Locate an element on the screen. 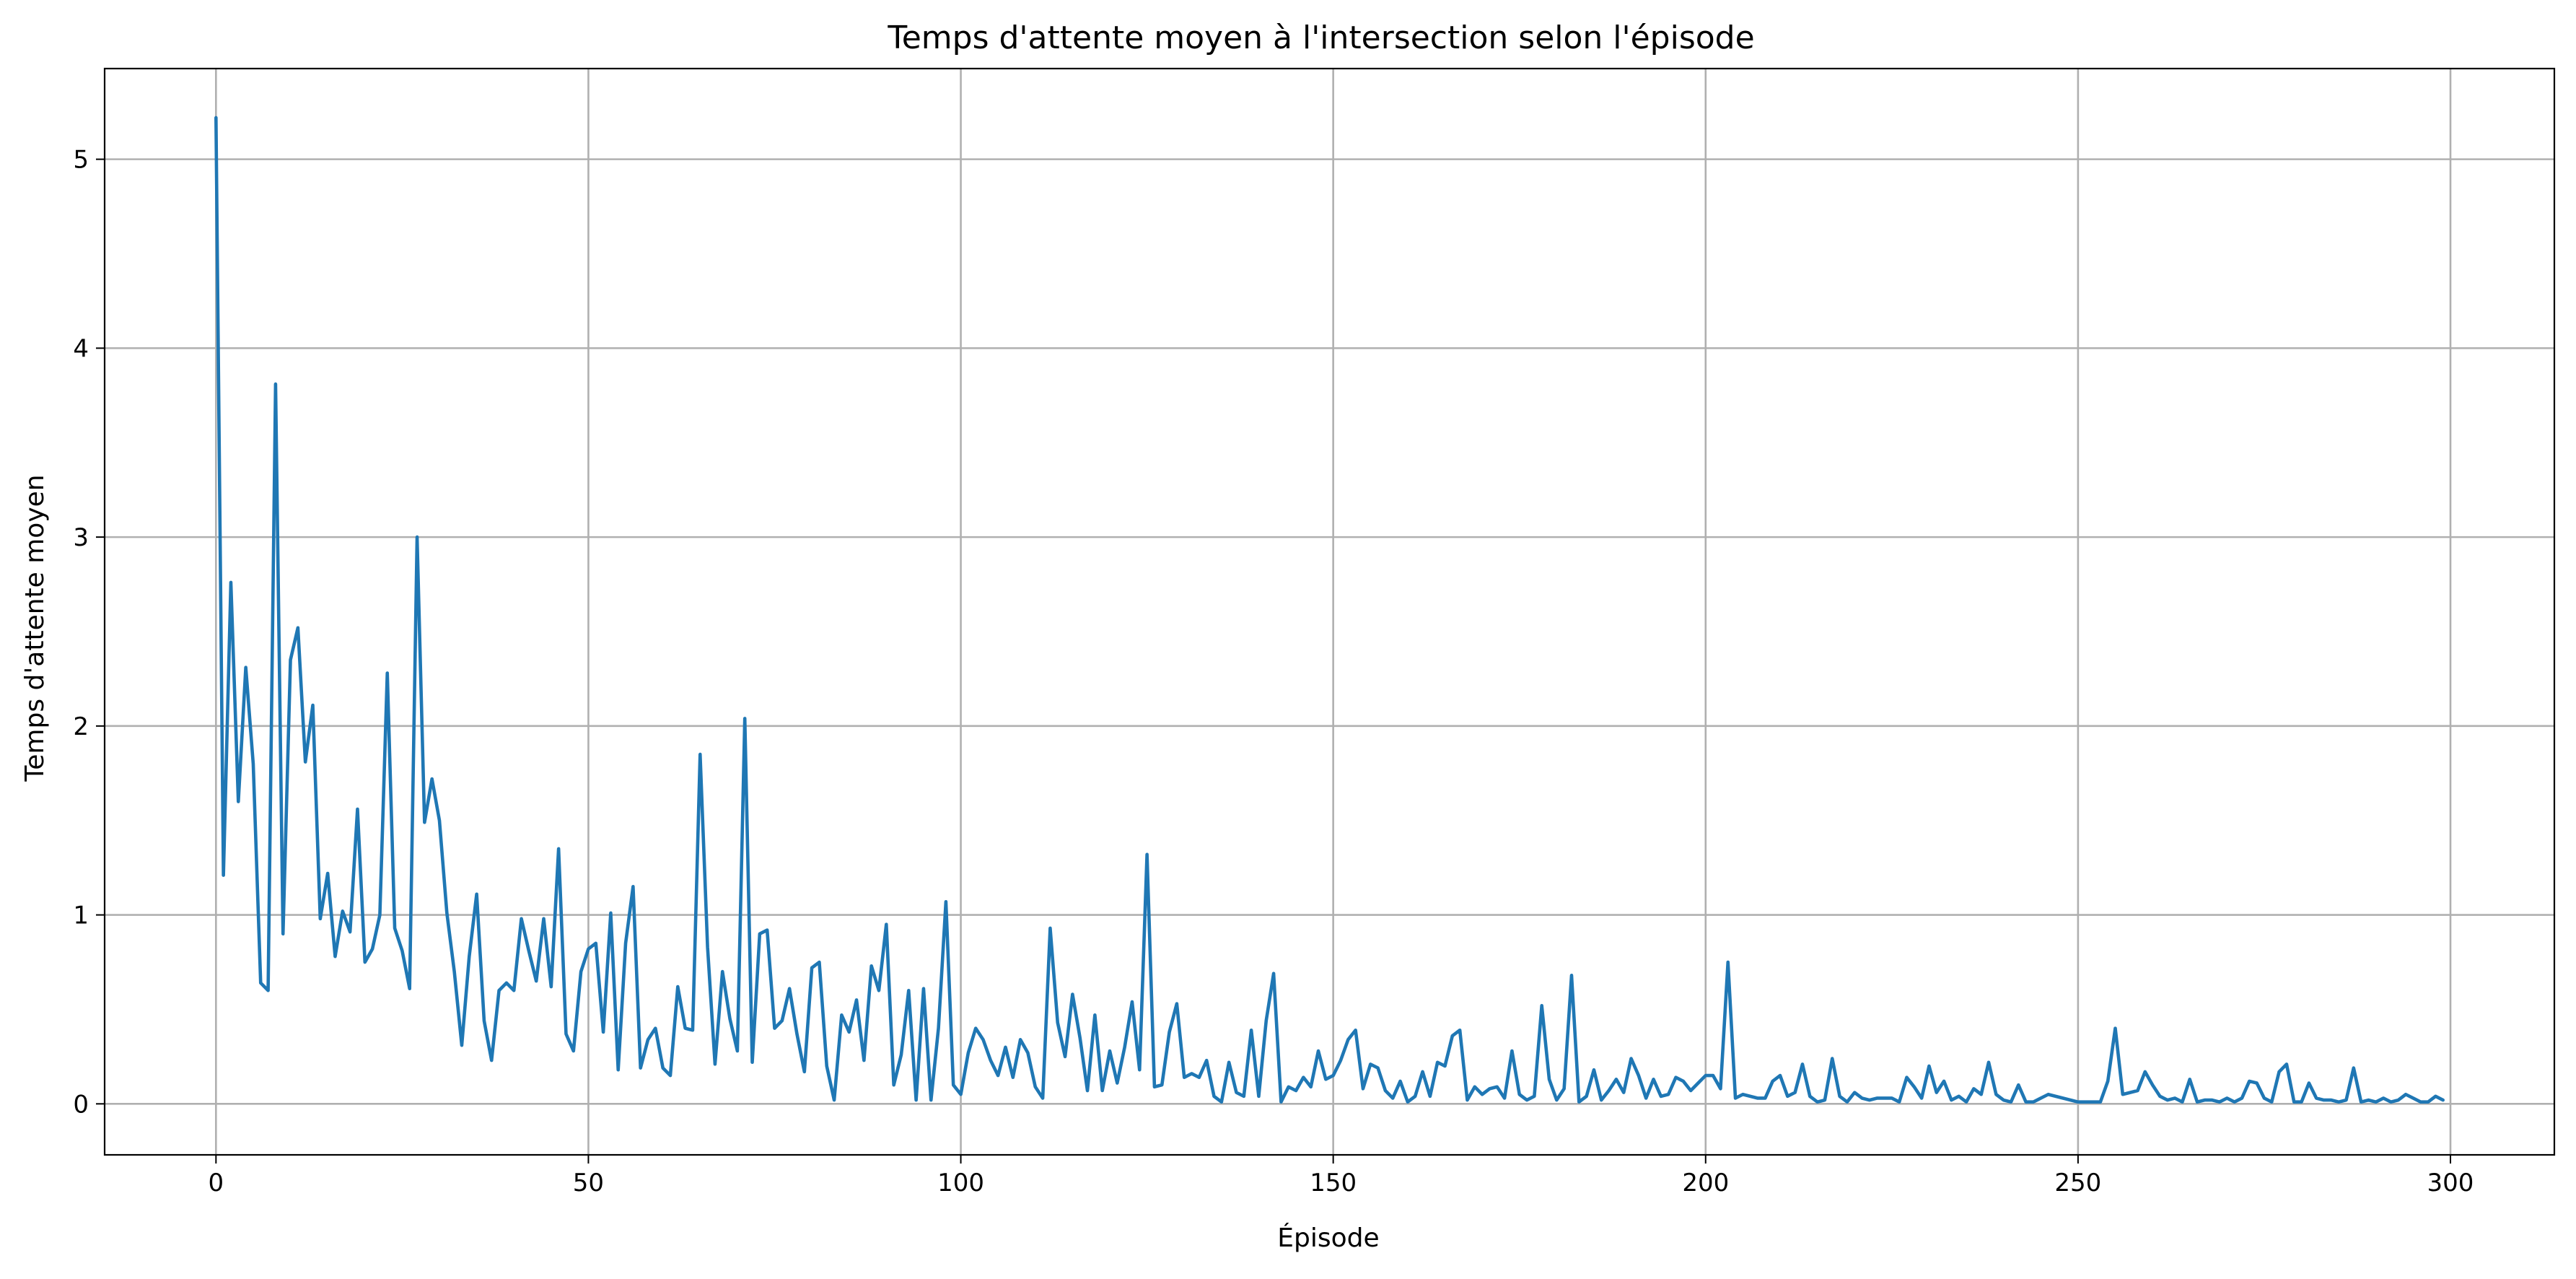  x-axis-label: Épisode is located at coordinates (1328, 1238).